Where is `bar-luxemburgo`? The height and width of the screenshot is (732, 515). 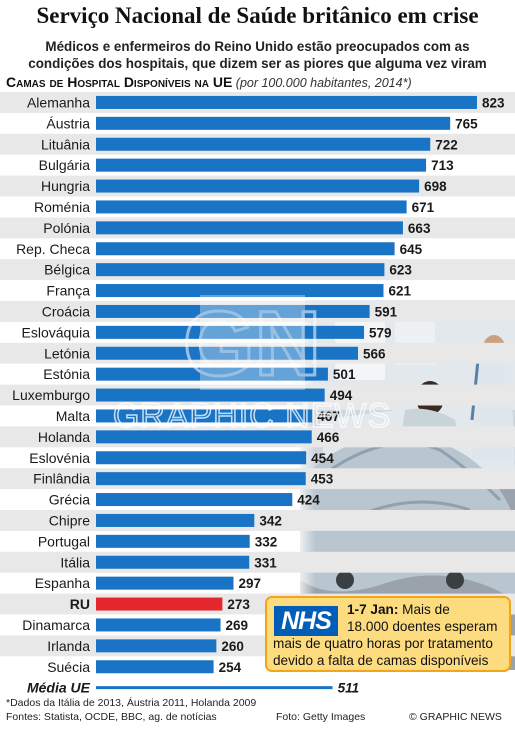 bar-luxemburgo is located at coordinates (210, 395).